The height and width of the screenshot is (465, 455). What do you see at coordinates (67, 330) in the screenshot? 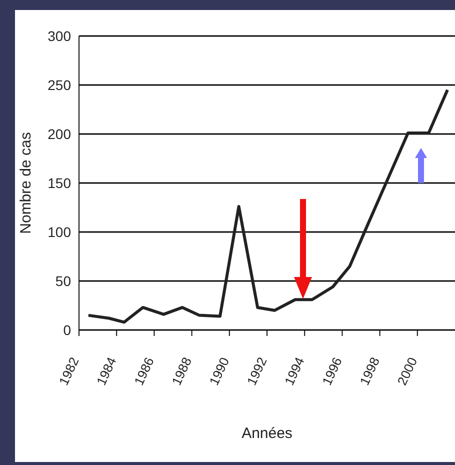
I see `y-tick-label: 0` at bounding box center [67, 330].